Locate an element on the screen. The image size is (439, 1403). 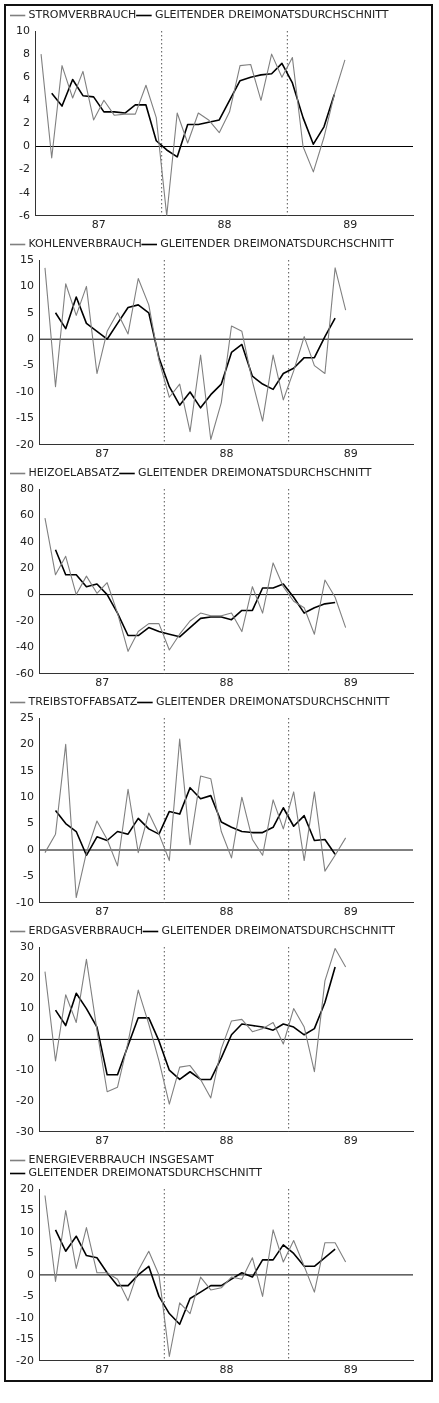
legend-label: ERDGASVERBRAUCH is located at coordinates (85, 931).